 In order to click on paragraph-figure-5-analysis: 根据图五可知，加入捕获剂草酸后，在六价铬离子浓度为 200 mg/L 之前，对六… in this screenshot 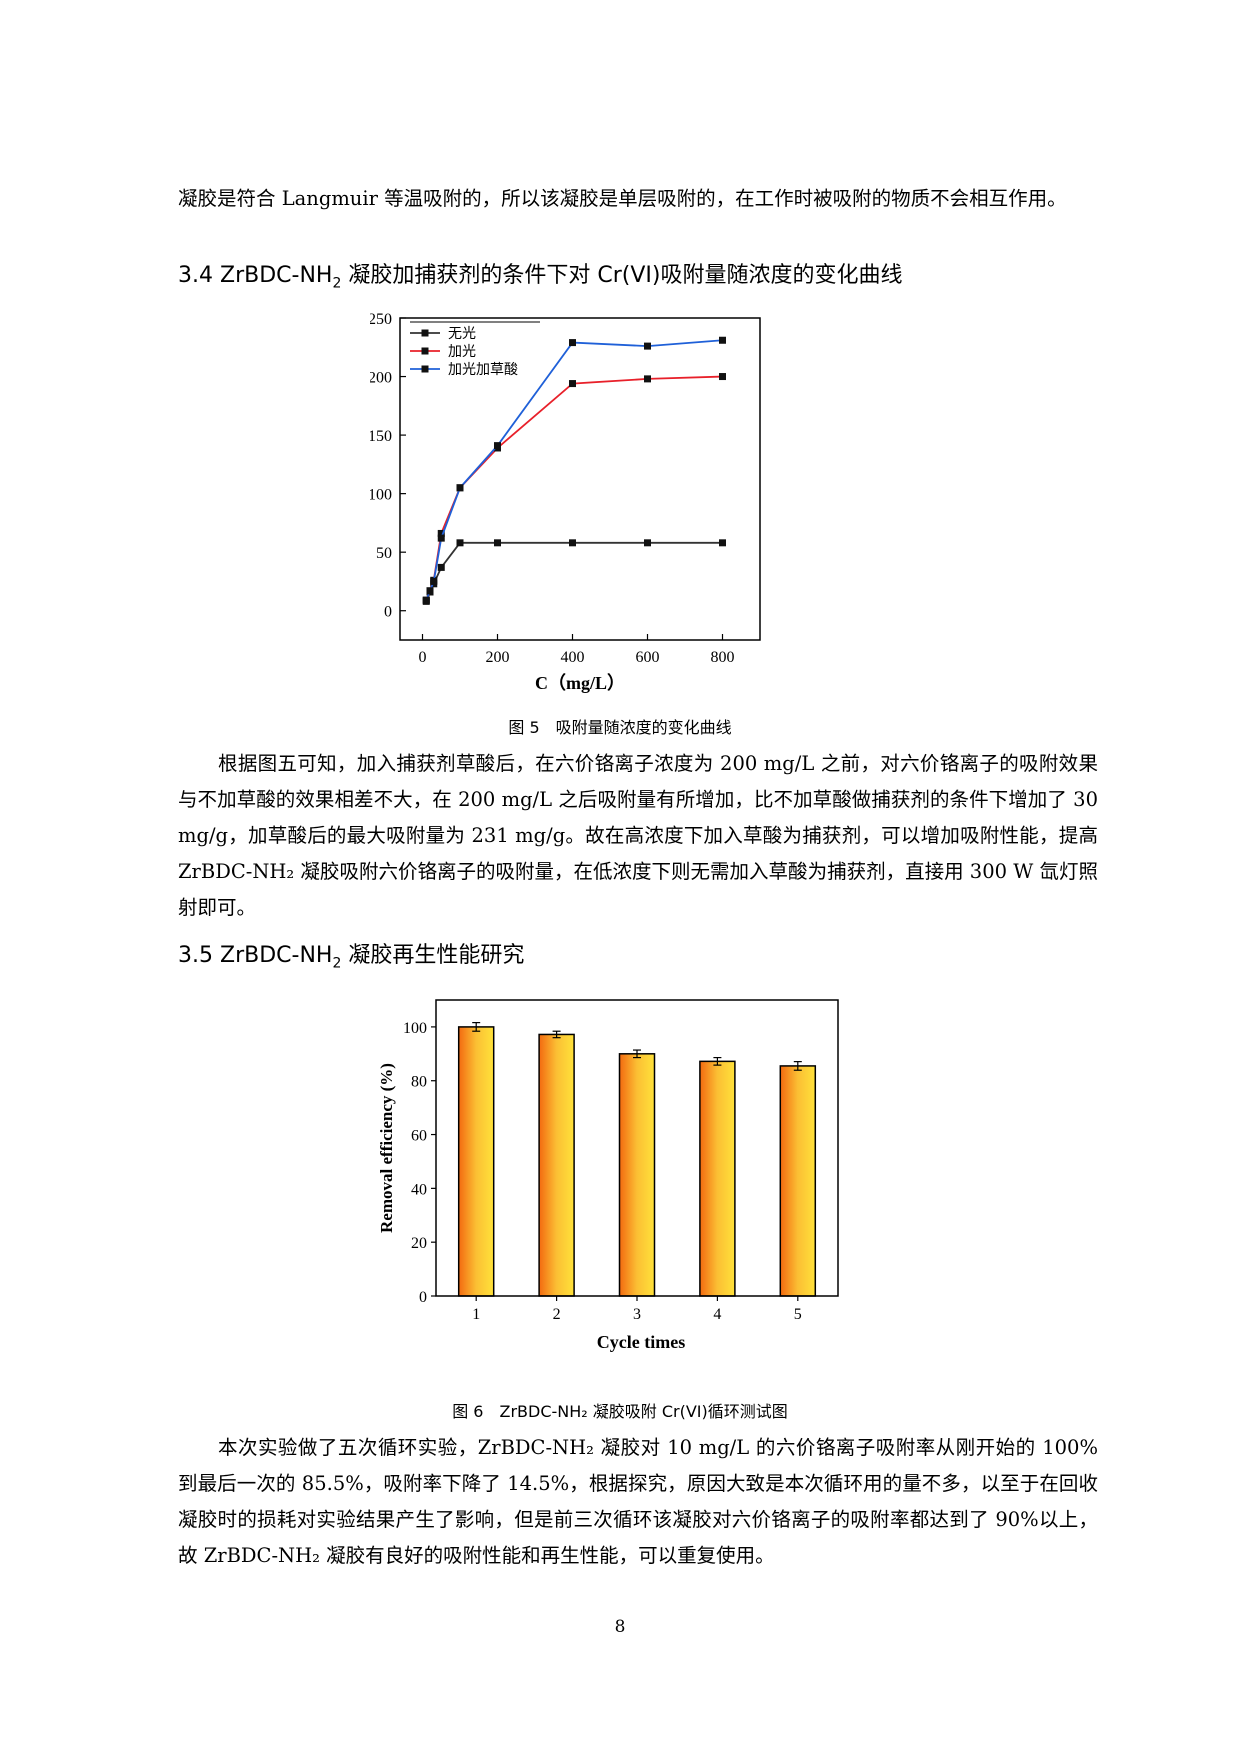, I will do `click(638, 835)`.